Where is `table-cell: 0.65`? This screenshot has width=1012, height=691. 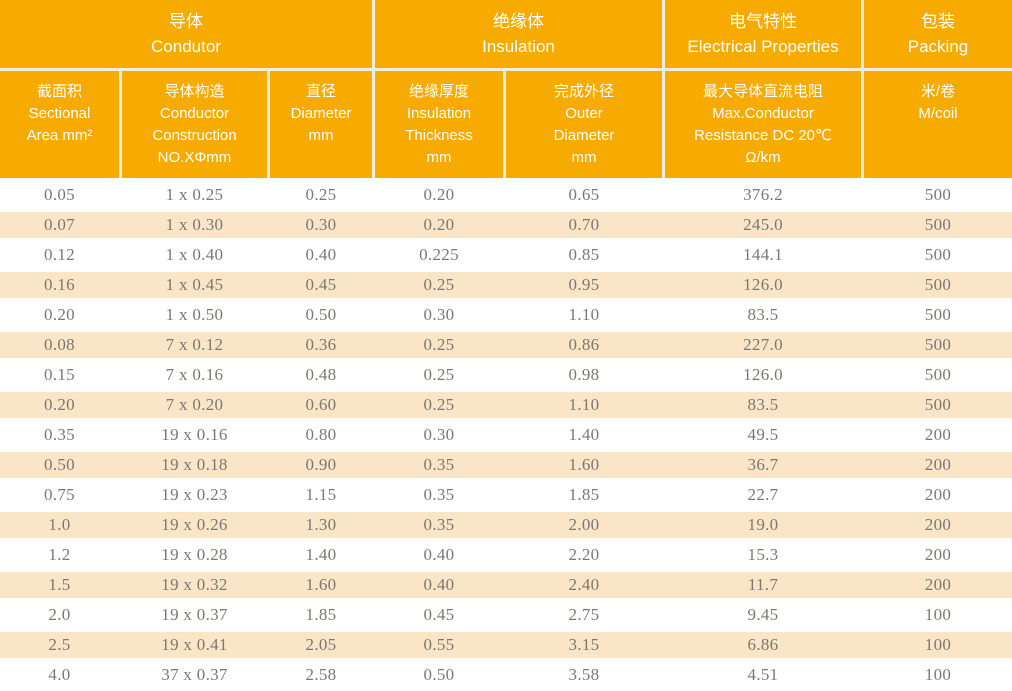 table-cell: 0.65 is located at coordinates (584, 194).